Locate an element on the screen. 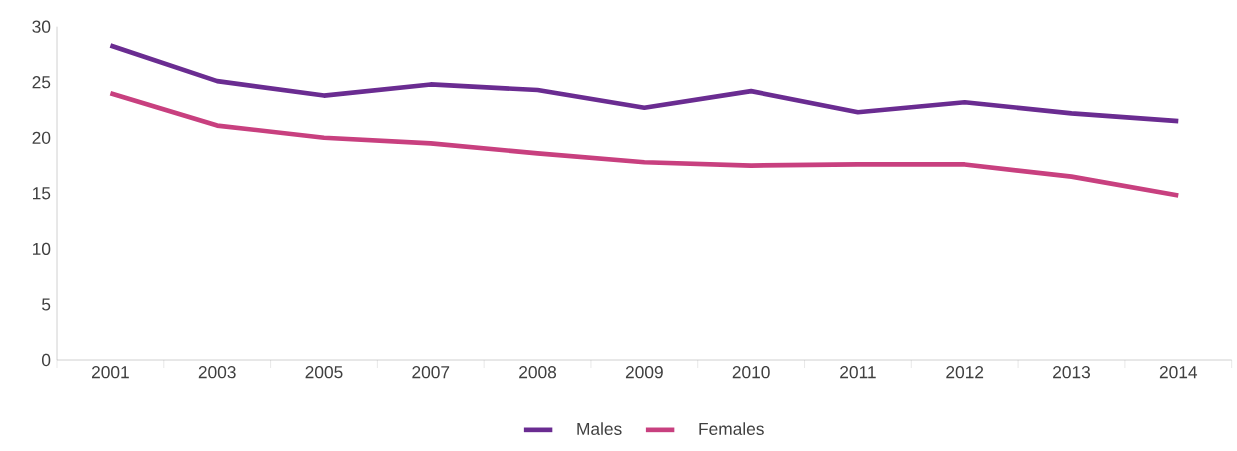  legend-label: Males is located at coordinates (599, 428).